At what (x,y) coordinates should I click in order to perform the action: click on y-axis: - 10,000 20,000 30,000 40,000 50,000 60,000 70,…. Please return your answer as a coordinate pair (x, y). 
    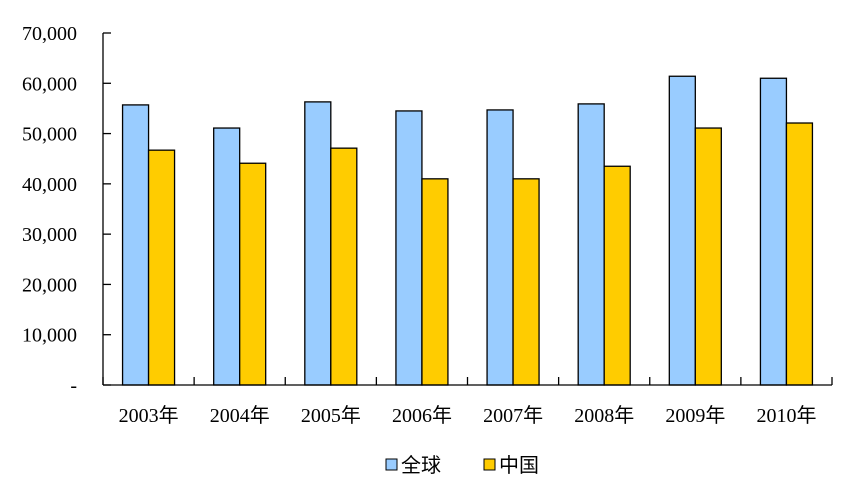
    Looking at the image, I should click on (66, 210).